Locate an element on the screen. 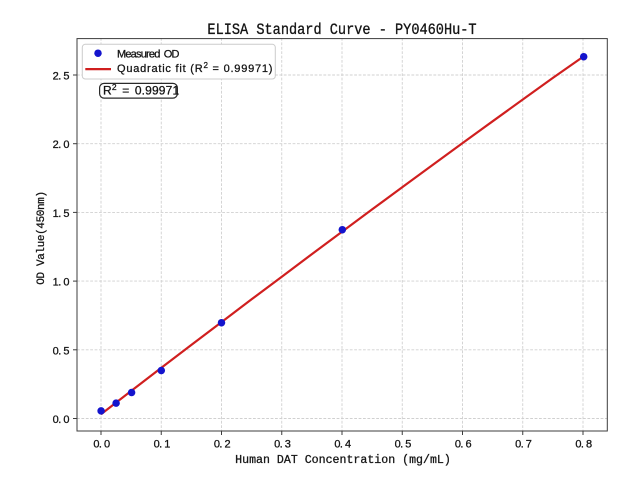 This screenshot has width=640, height=480. svg-text: Quadratic fit (R2 = 0.99971) is located at coordinates (195, 68).